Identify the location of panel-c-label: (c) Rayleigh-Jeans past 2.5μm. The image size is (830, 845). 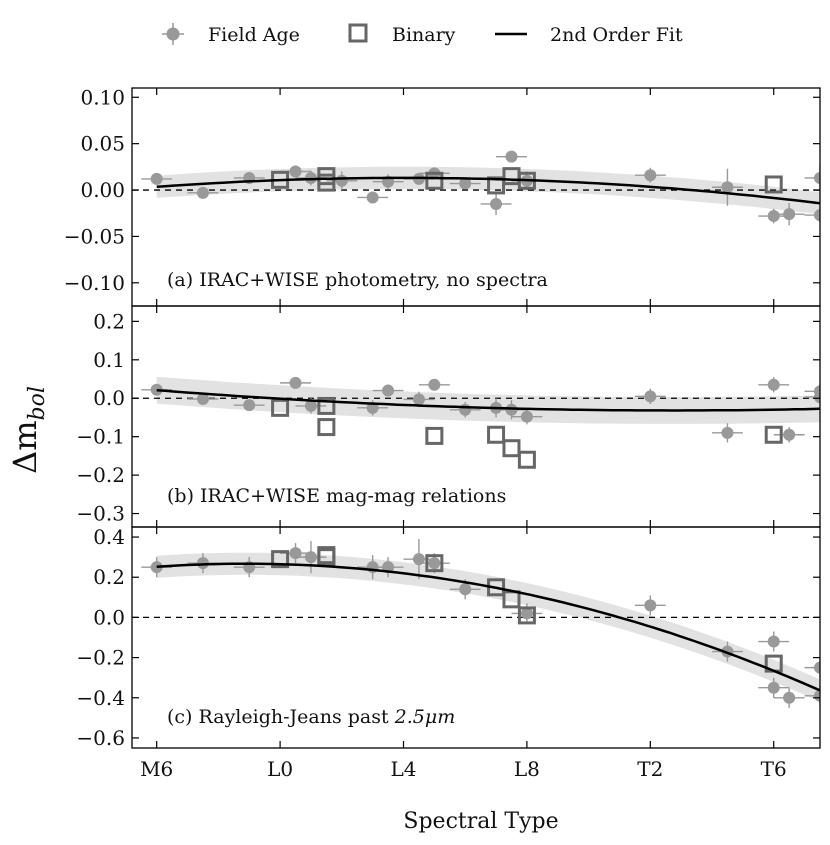
(311, 717).